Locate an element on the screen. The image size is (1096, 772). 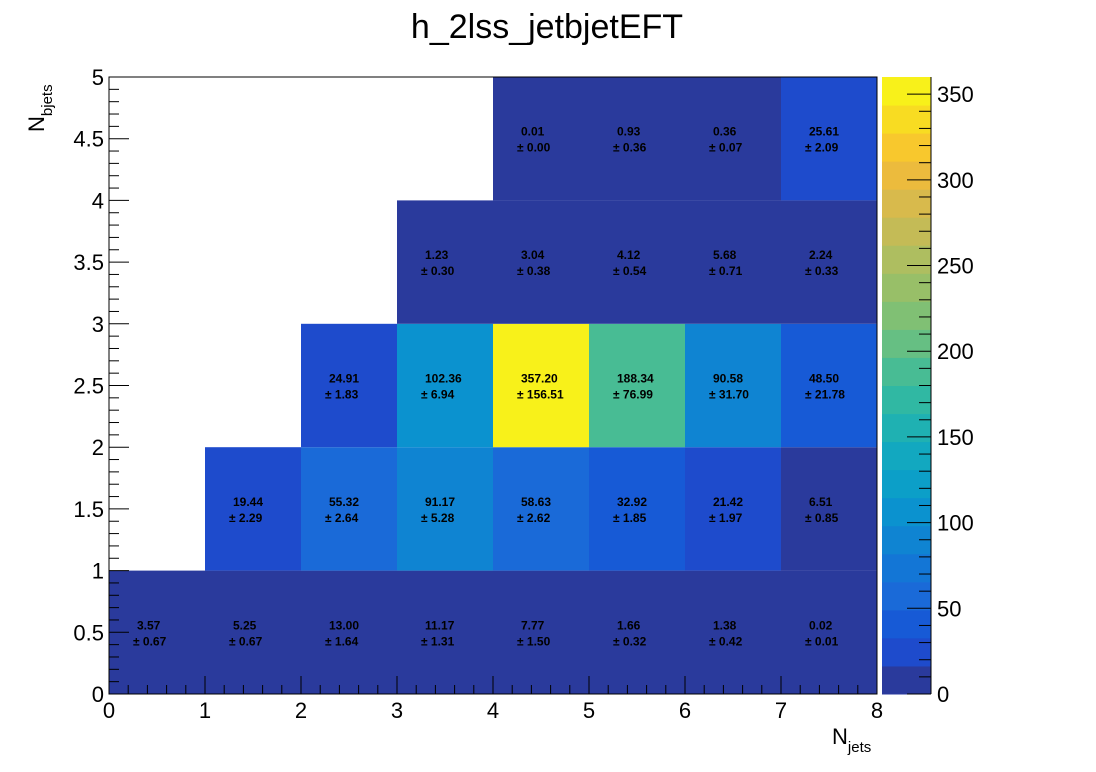
z-tick-label: 0 is located at coordinates (943, 694).